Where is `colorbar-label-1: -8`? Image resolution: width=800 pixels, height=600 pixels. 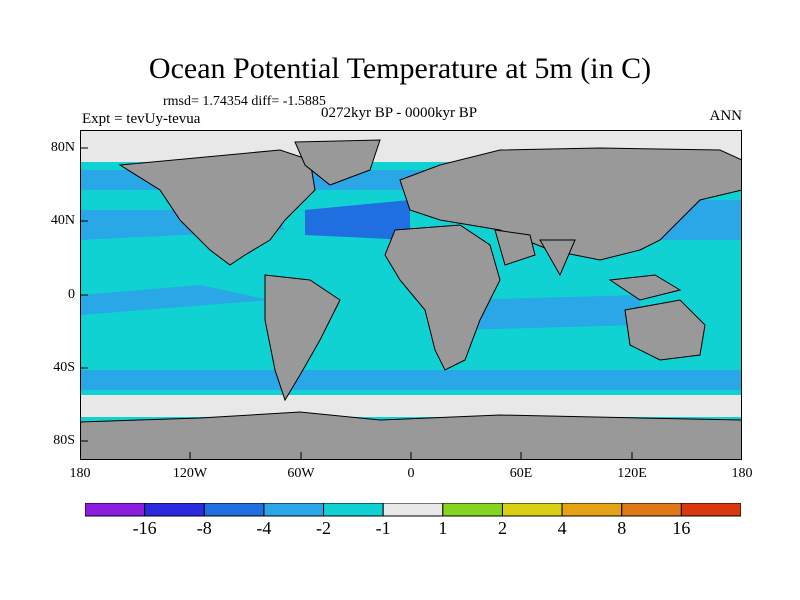 colorbar-label-1: -8 is located at coordinates (204, 528).